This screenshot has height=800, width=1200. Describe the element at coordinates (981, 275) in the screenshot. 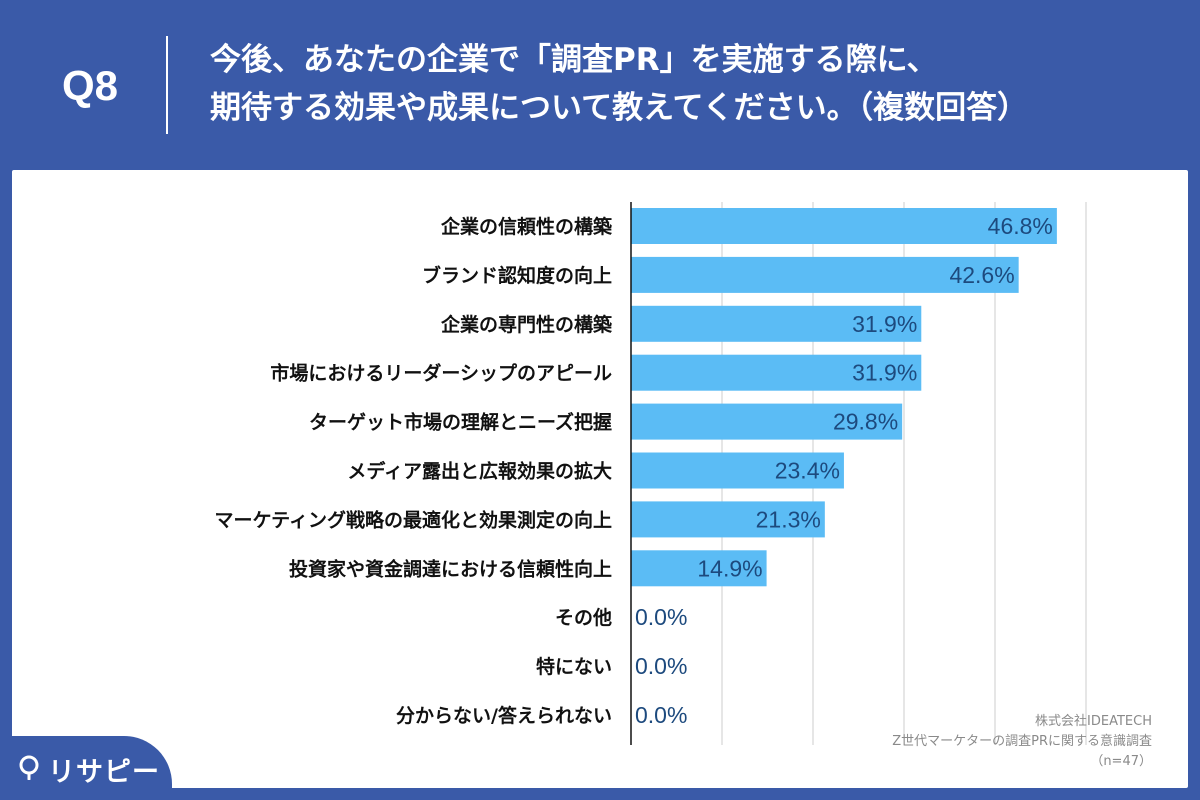

I see `value-label: 42.6%` at that location.